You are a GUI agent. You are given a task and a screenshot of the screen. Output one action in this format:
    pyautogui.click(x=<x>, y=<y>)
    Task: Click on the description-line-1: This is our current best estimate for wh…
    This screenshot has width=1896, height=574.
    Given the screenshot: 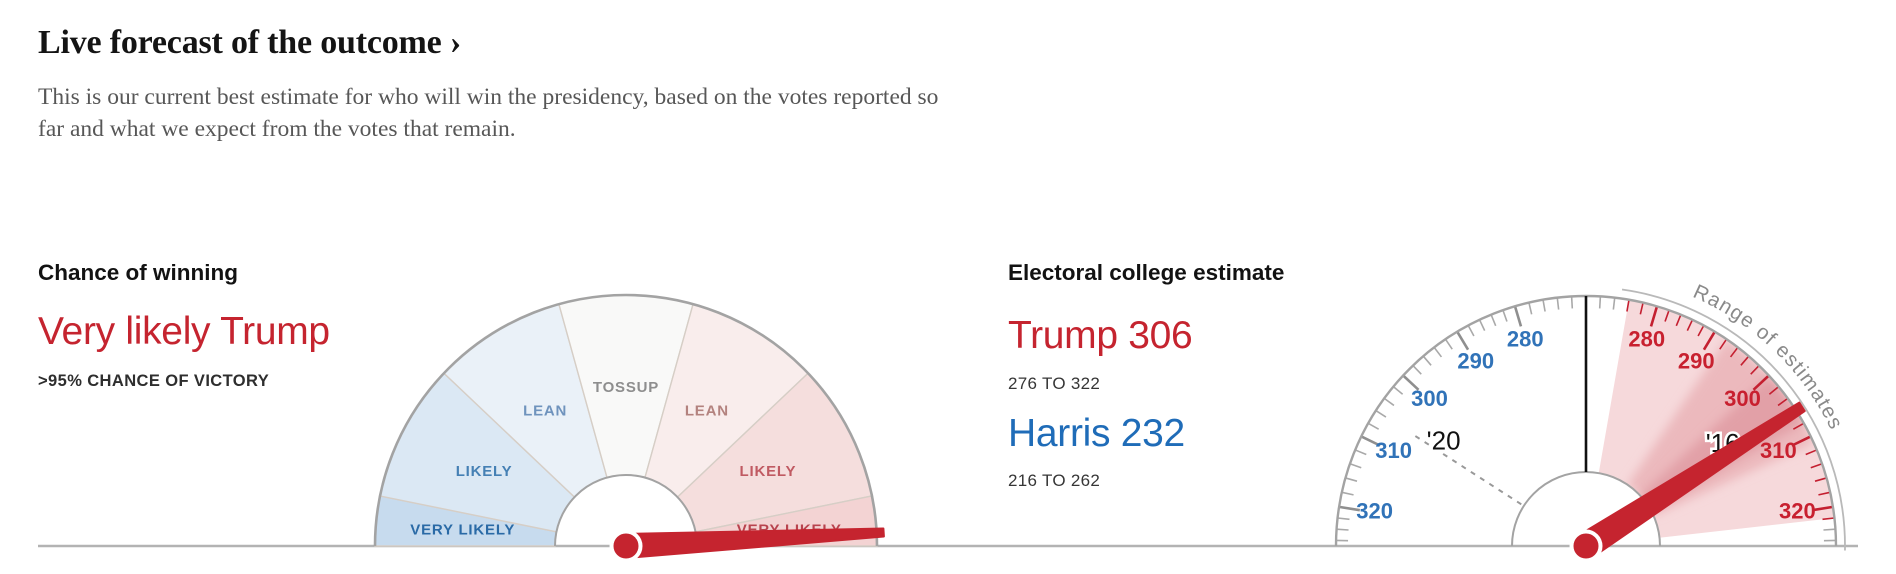 What is the action you would take?
    pyautogui.click(x=488, y=97)
    